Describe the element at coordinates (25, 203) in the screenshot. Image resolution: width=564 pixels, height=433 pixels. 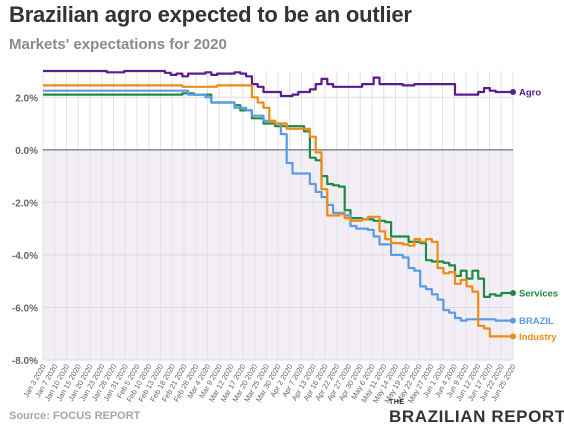
I see `y-tick-label: -2.0%` at that location.